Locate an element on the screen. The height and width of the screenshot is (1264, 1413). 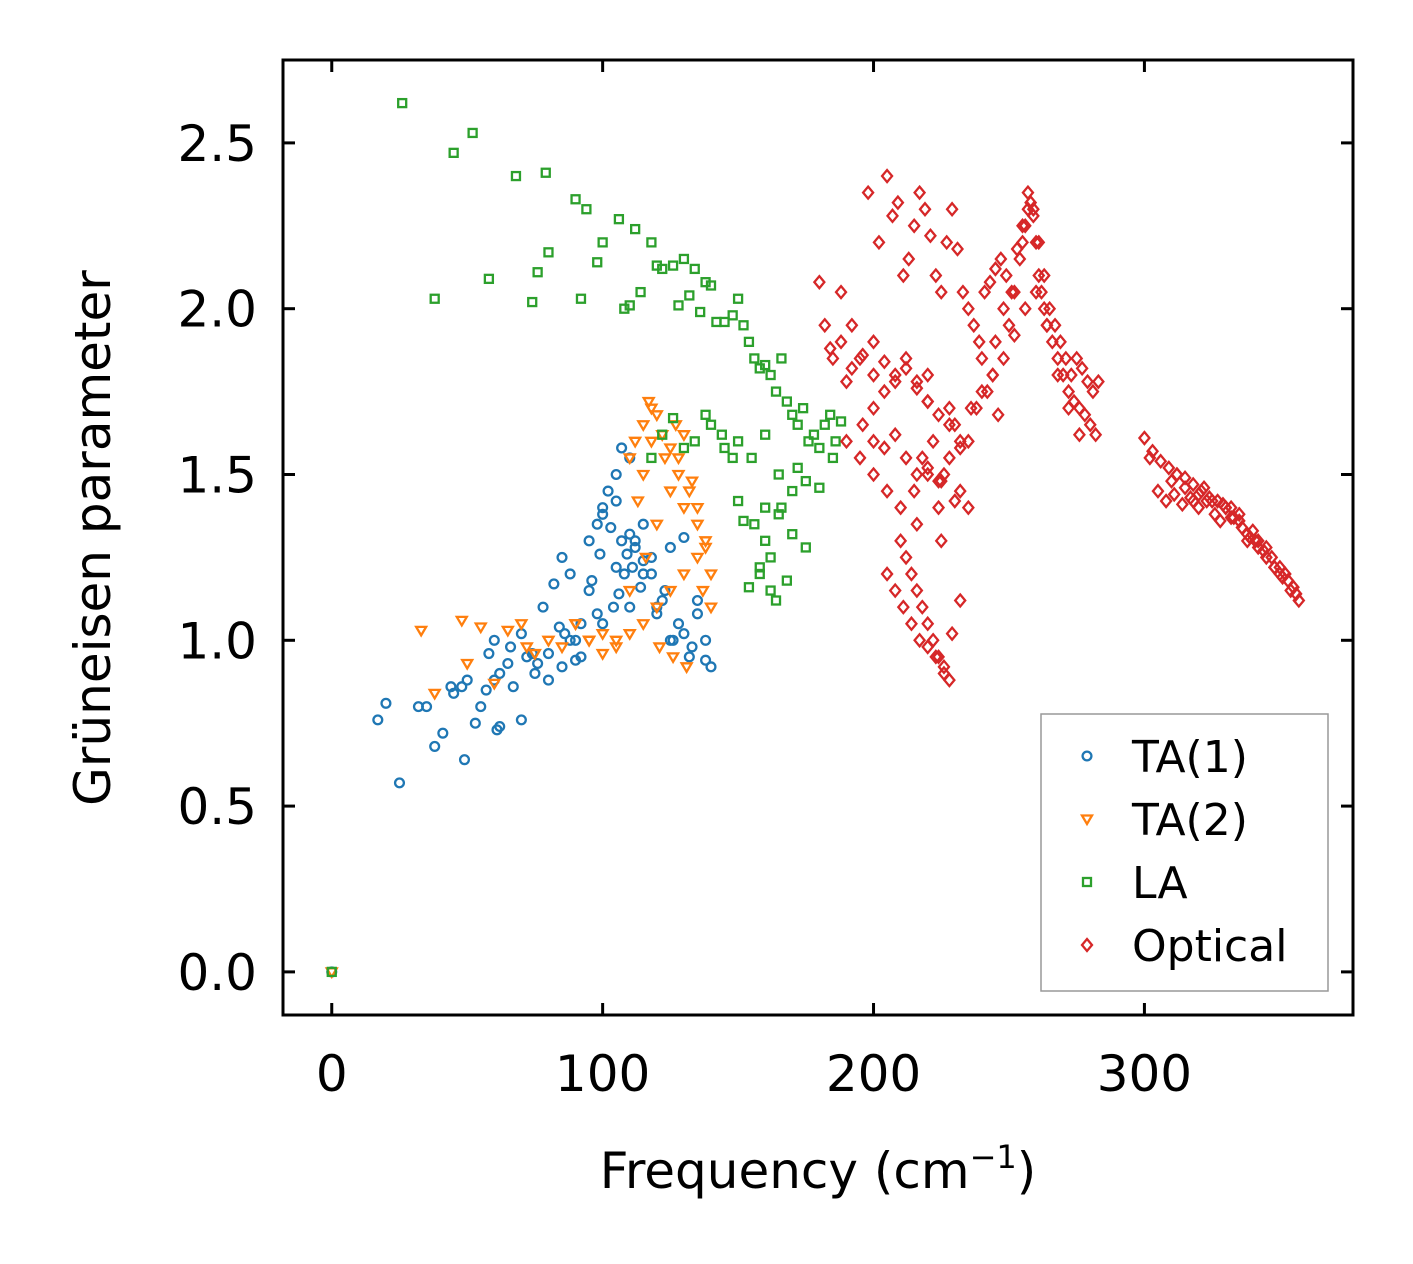
legend-marker is located at coordinates (1087, 882).